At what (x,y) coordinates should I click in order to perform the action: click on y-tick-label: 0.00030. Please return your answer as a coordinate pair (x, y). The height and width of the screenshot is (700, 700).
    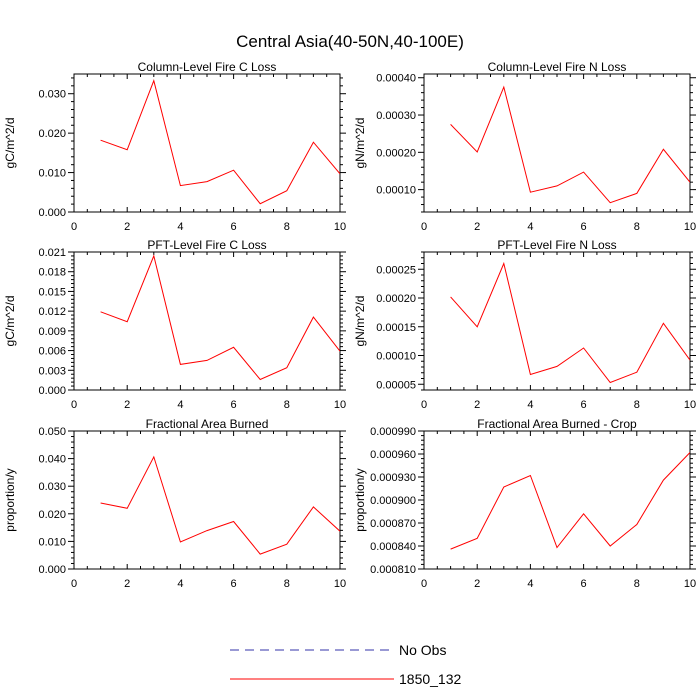
    Looking at the image, I should click on (396, 116).